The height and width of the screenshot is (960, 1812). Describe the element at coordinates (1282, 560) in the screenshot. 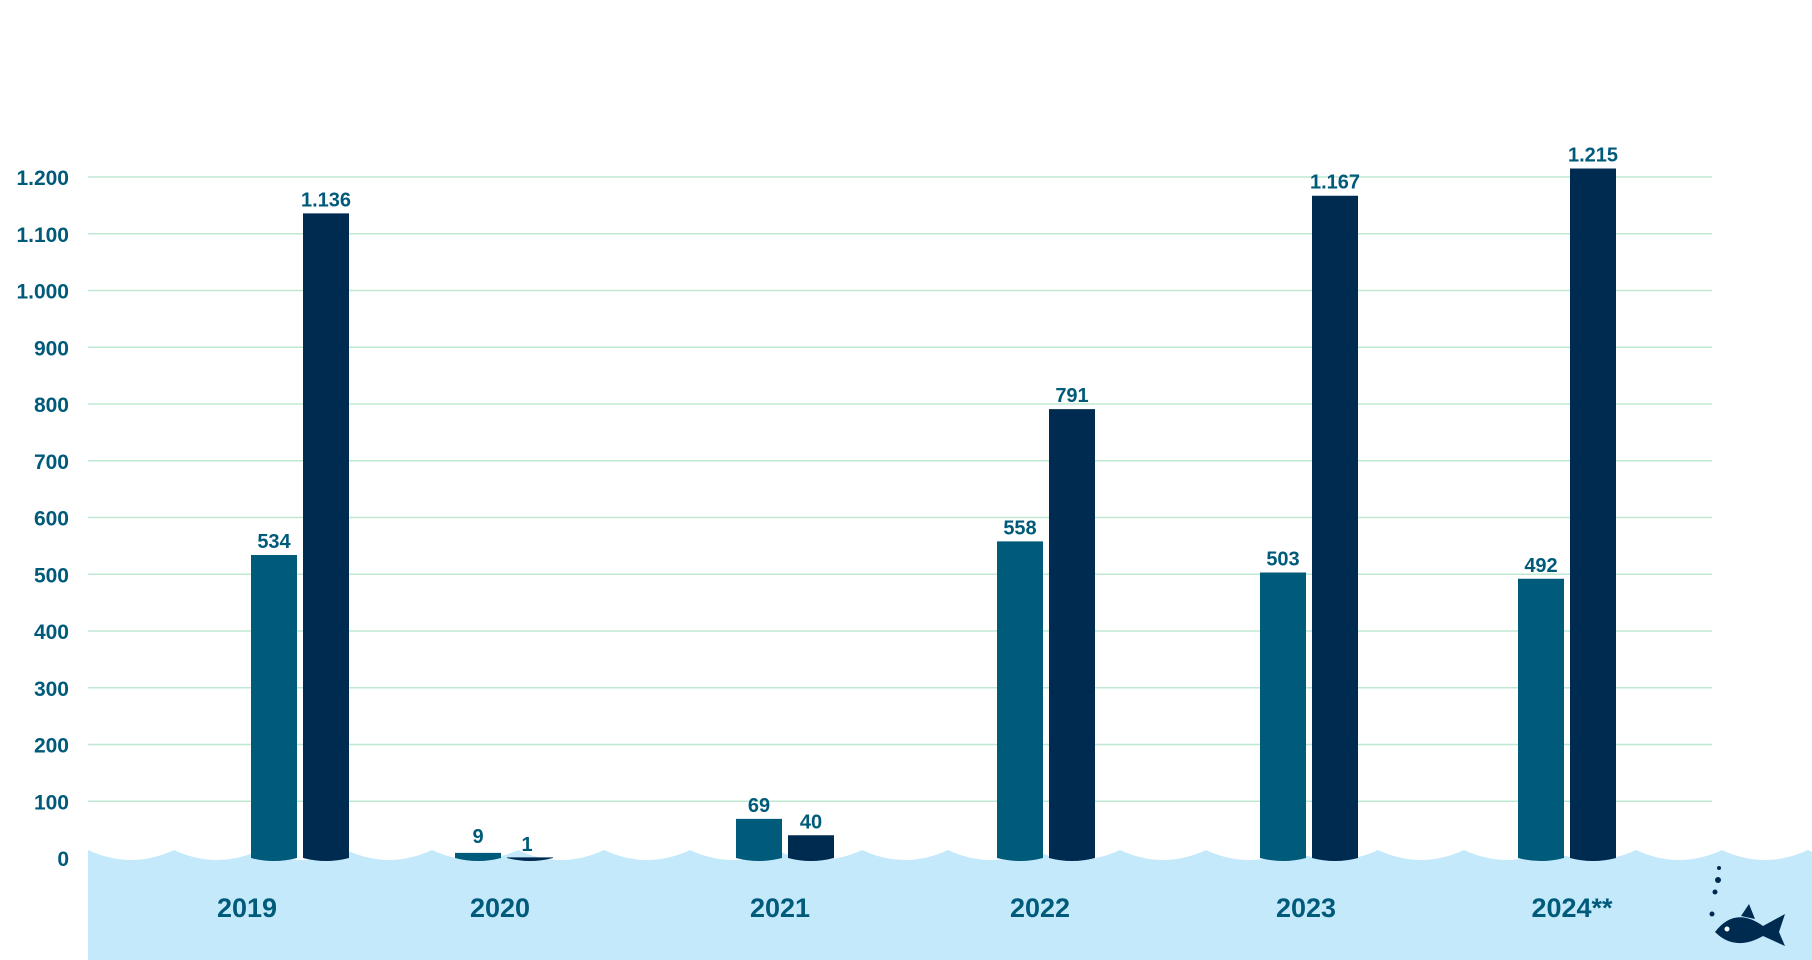

I see `value-label: 503` at that location.